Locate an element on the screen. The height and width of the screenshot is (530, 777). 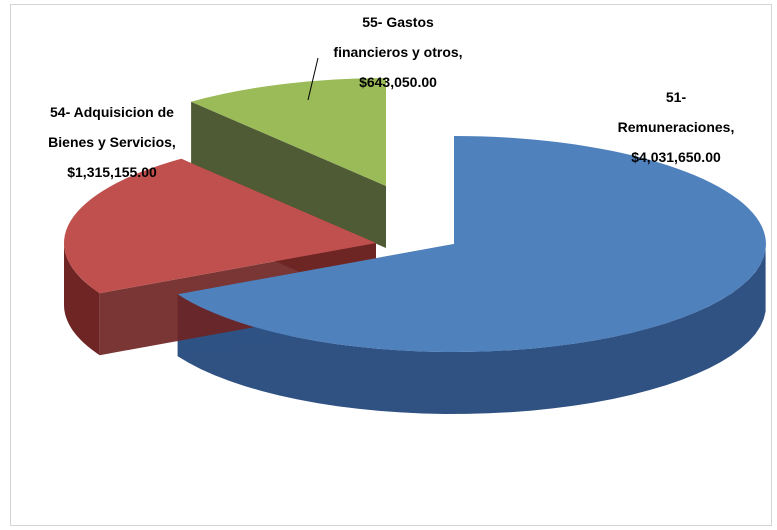
slice-54-adquisicion-de-bienes-y-servicios is located at coordinates (220, 226).